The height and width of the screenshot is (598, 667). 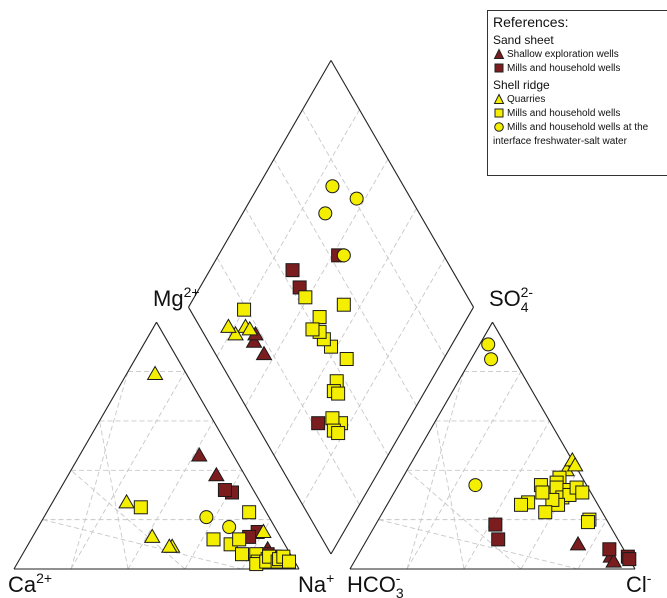 I want to click on dark-red-square-icon, so click(x=499, y=68).